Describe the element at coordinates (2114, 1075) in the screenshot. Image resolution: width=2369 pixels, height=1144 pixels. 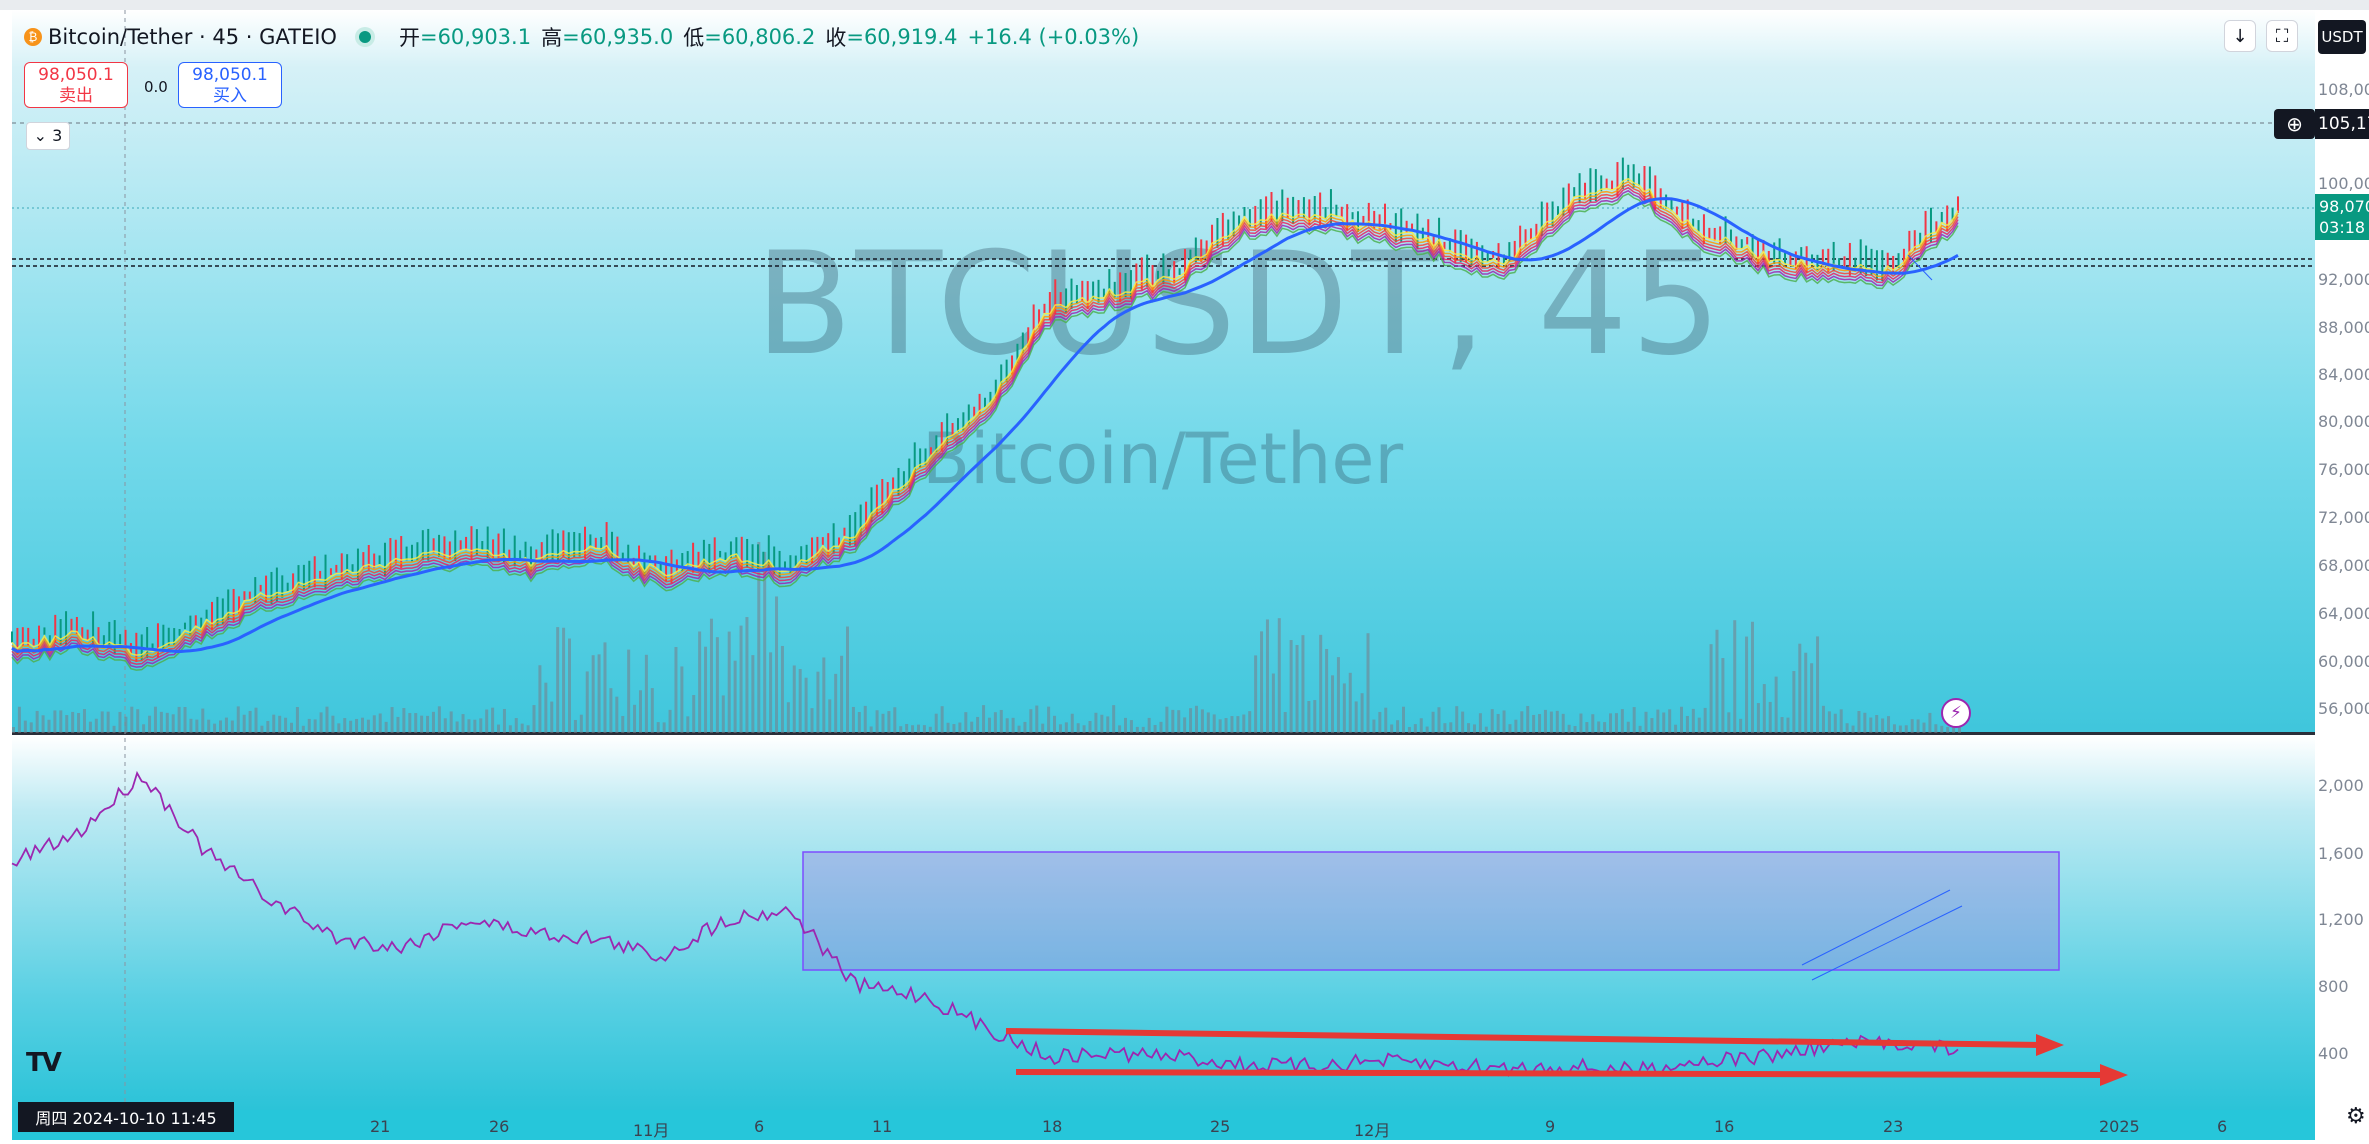
I see `arrow-head` at that location.